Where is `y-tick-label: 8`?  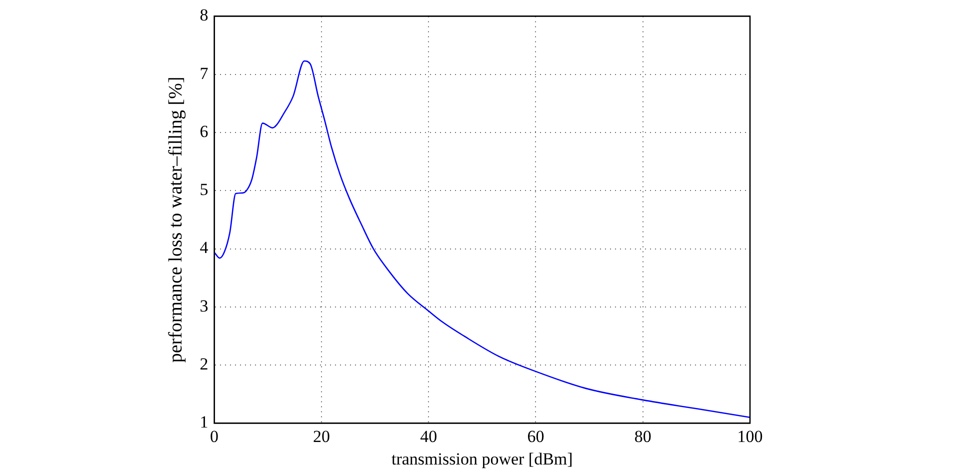
y-tick-label: 8 is located at coordinates (204, 15).